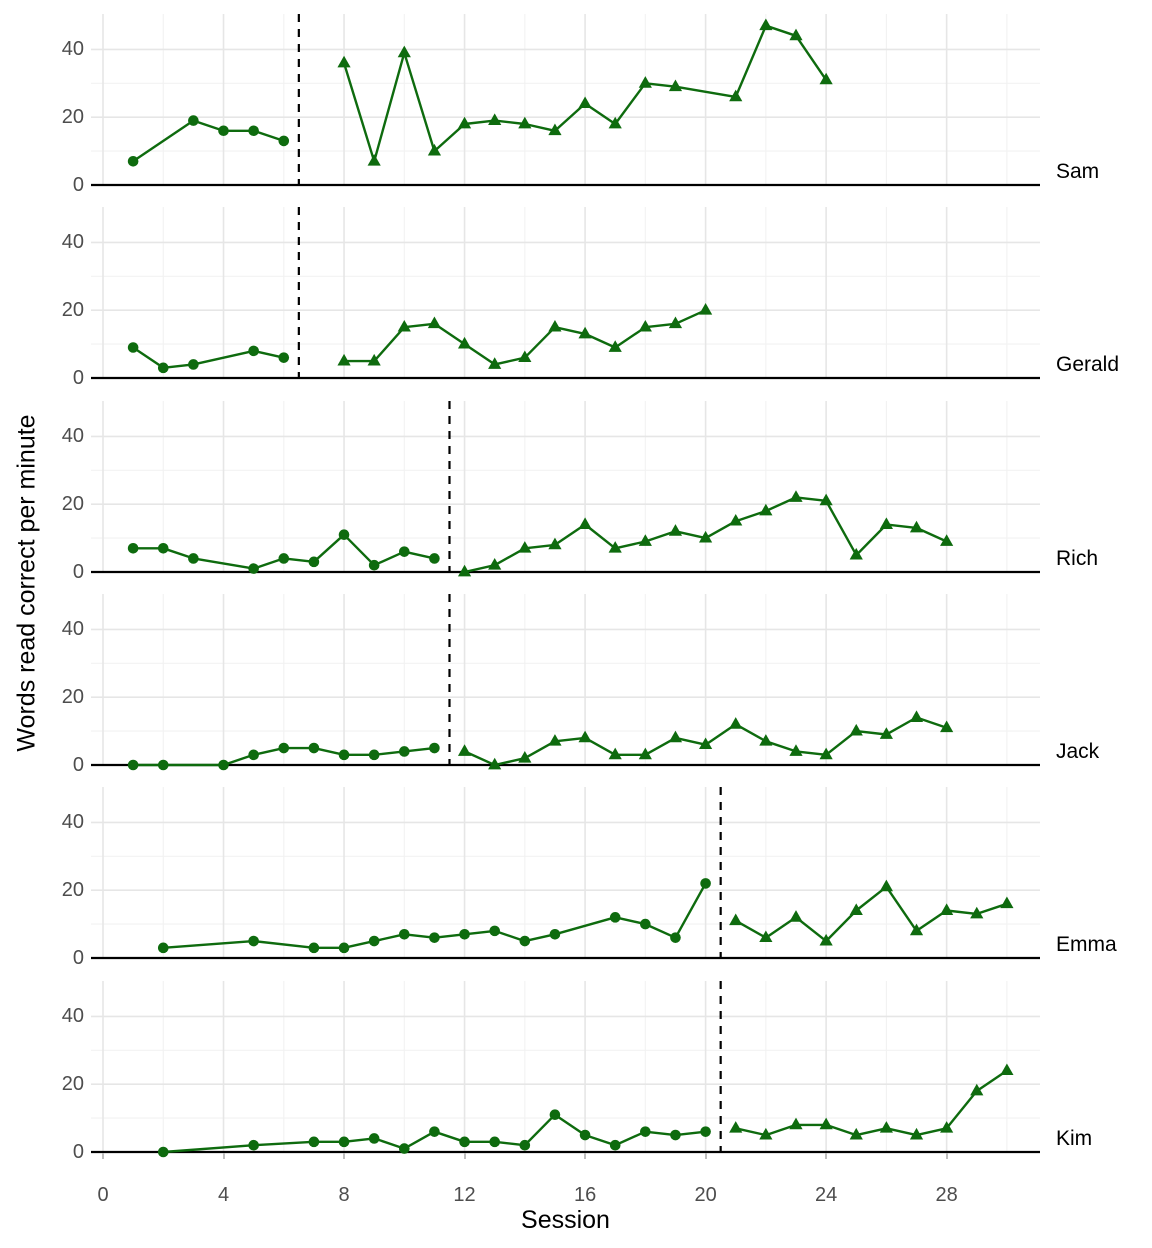 The image size is (1152, 1248). I want to click on x-tick-label: 16, so click(585, 1195).